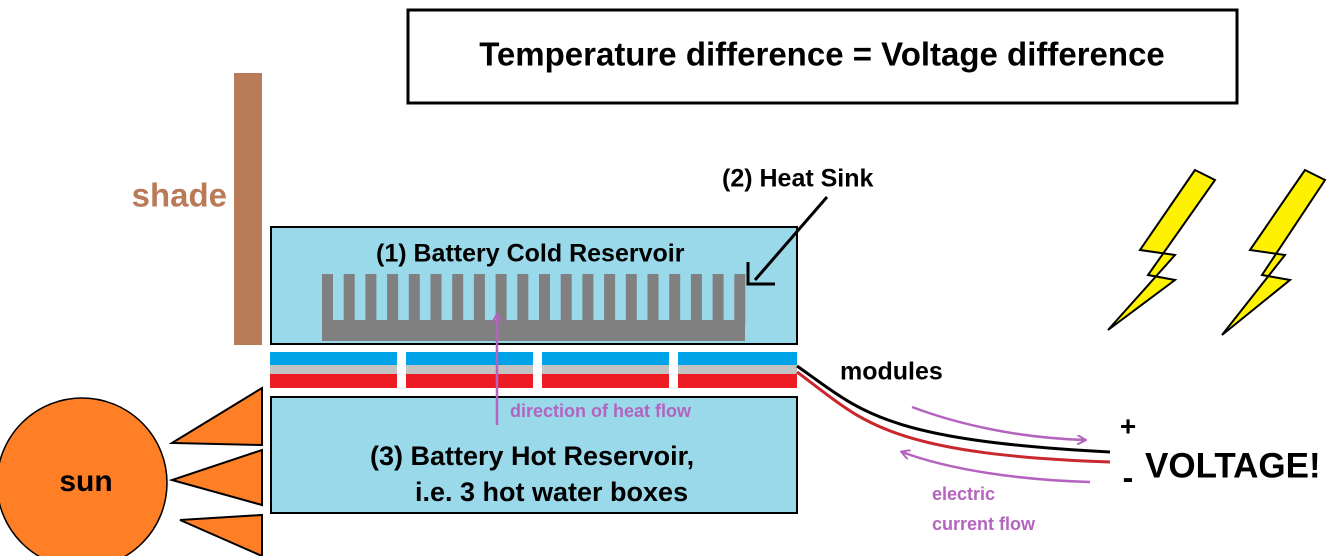 This screenshot has height=556, width=1330. What do you see at coordinates (534, 307) in the screenshot?
I see `heat-sink` at bounding box center [534, 307].